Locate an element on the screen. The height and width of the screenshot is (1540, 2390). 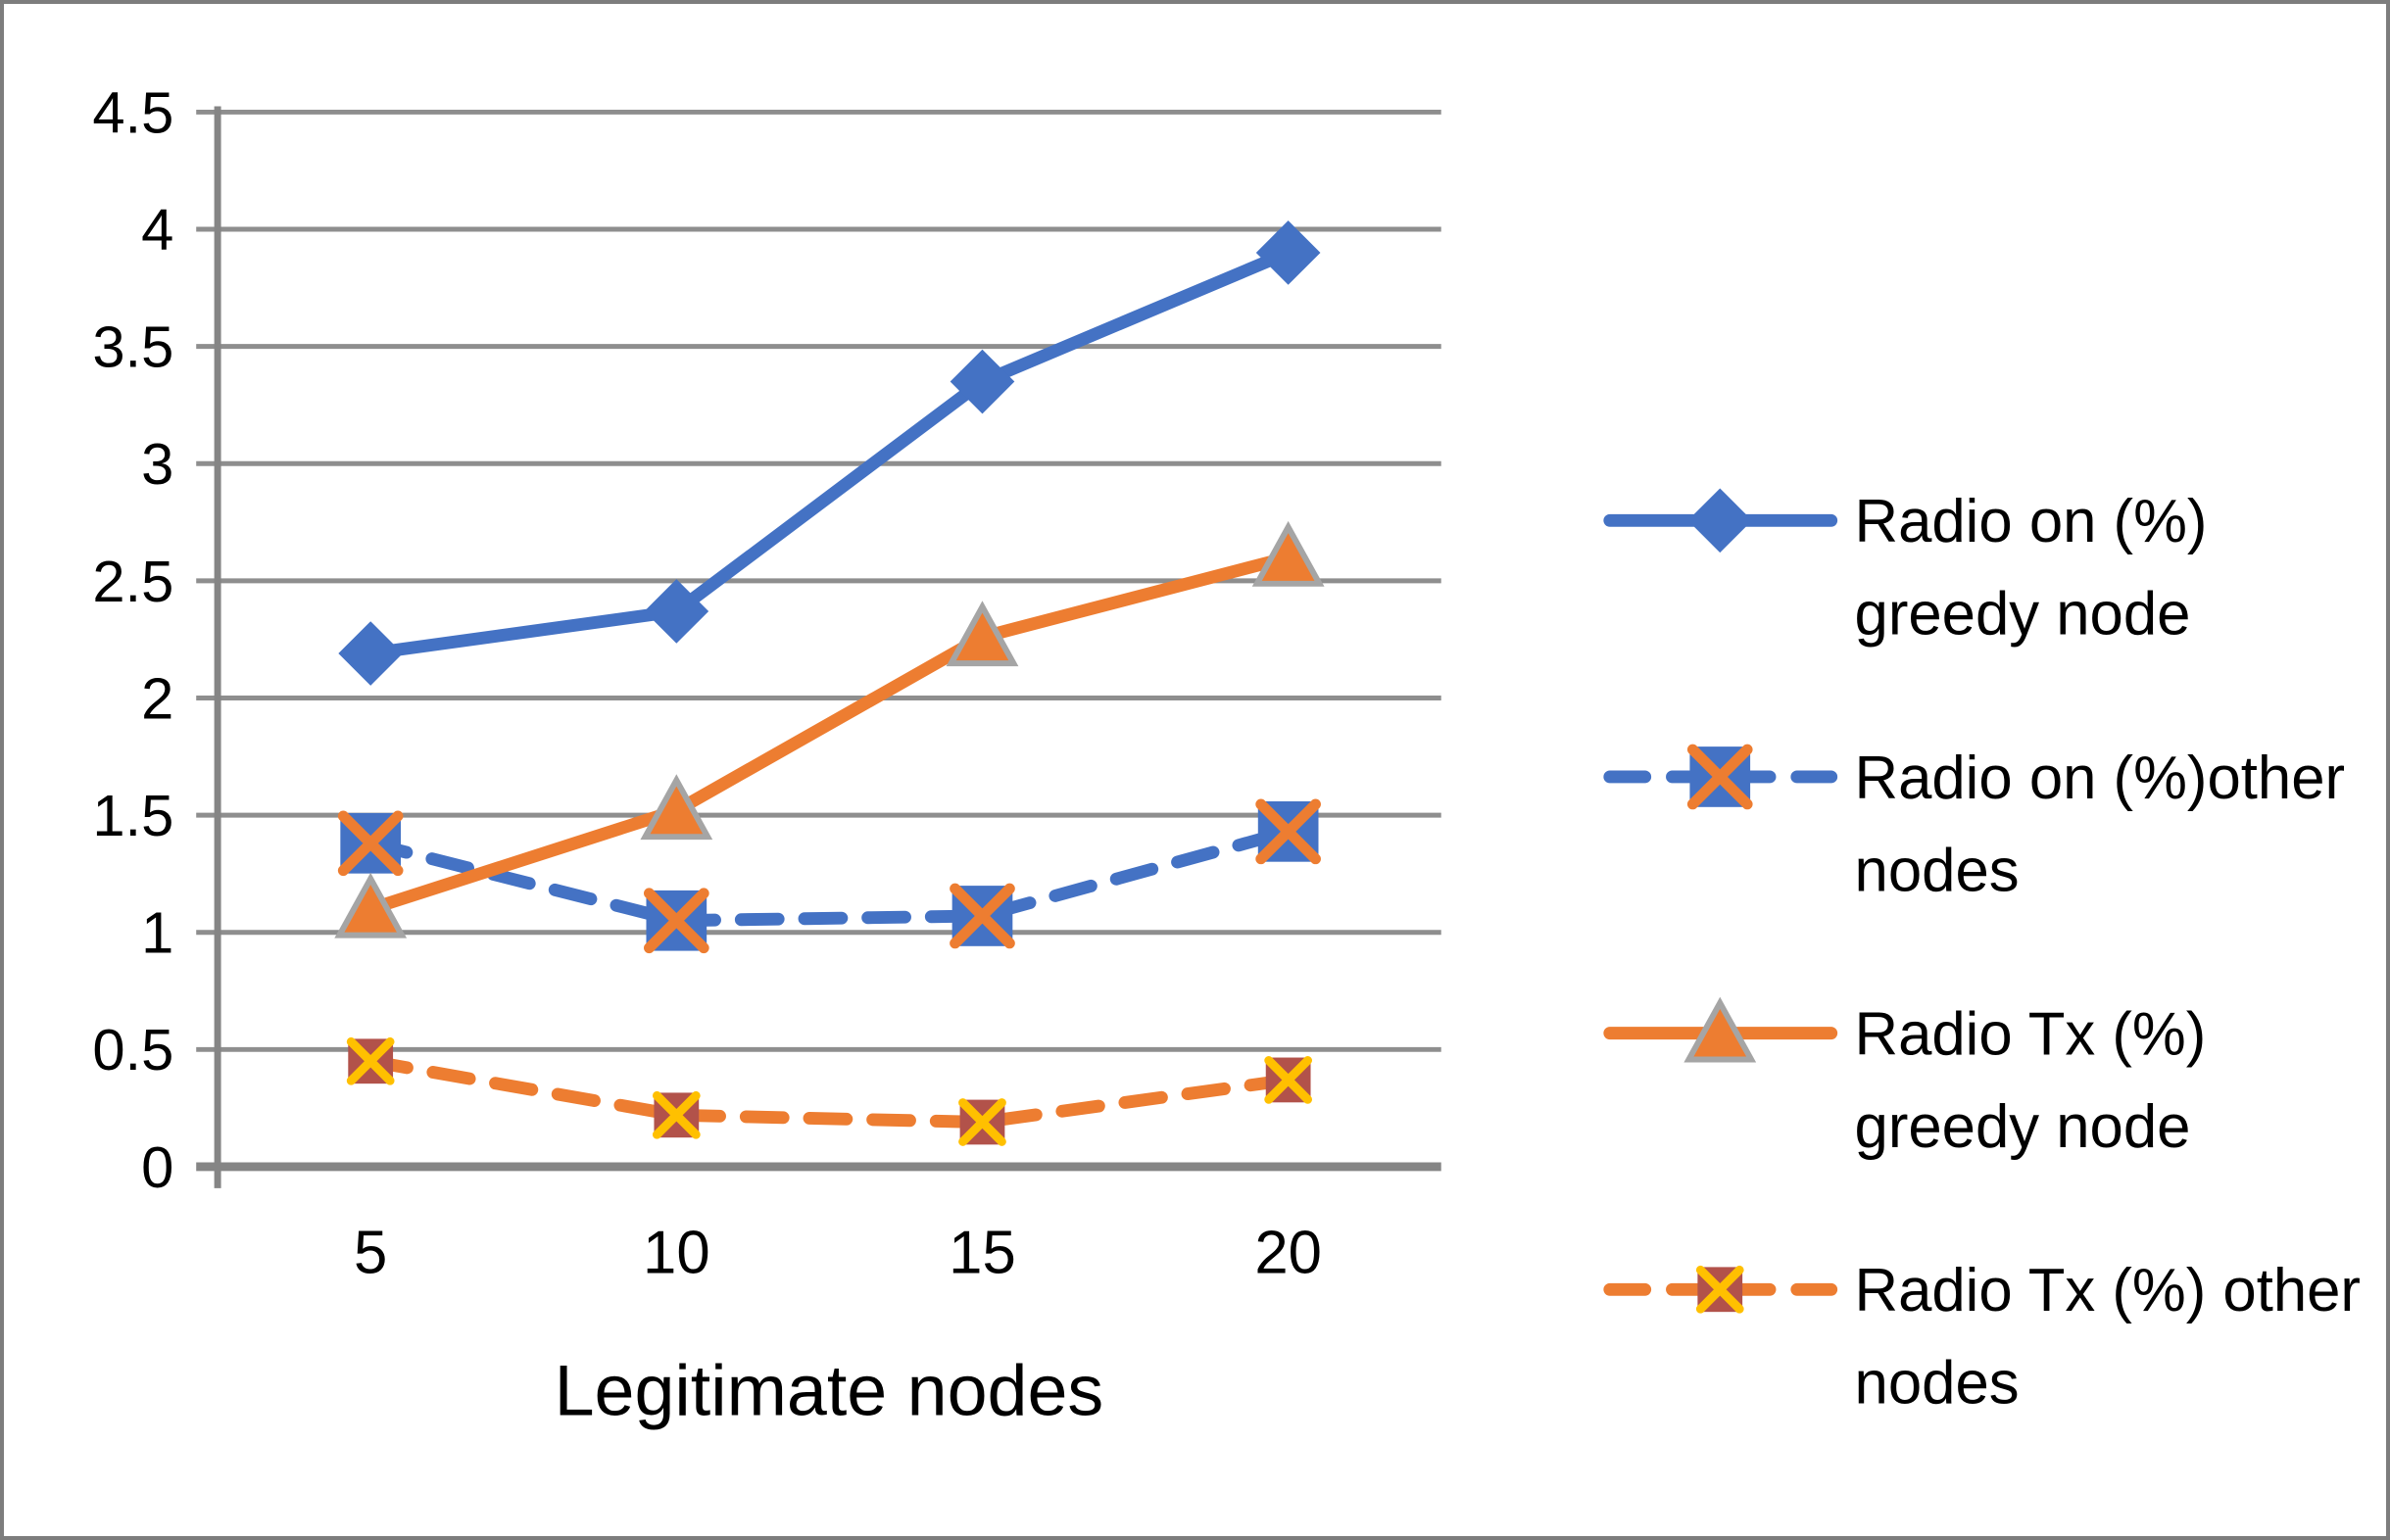
y-tick-label: 0 is located at coordinates (157, 1167).